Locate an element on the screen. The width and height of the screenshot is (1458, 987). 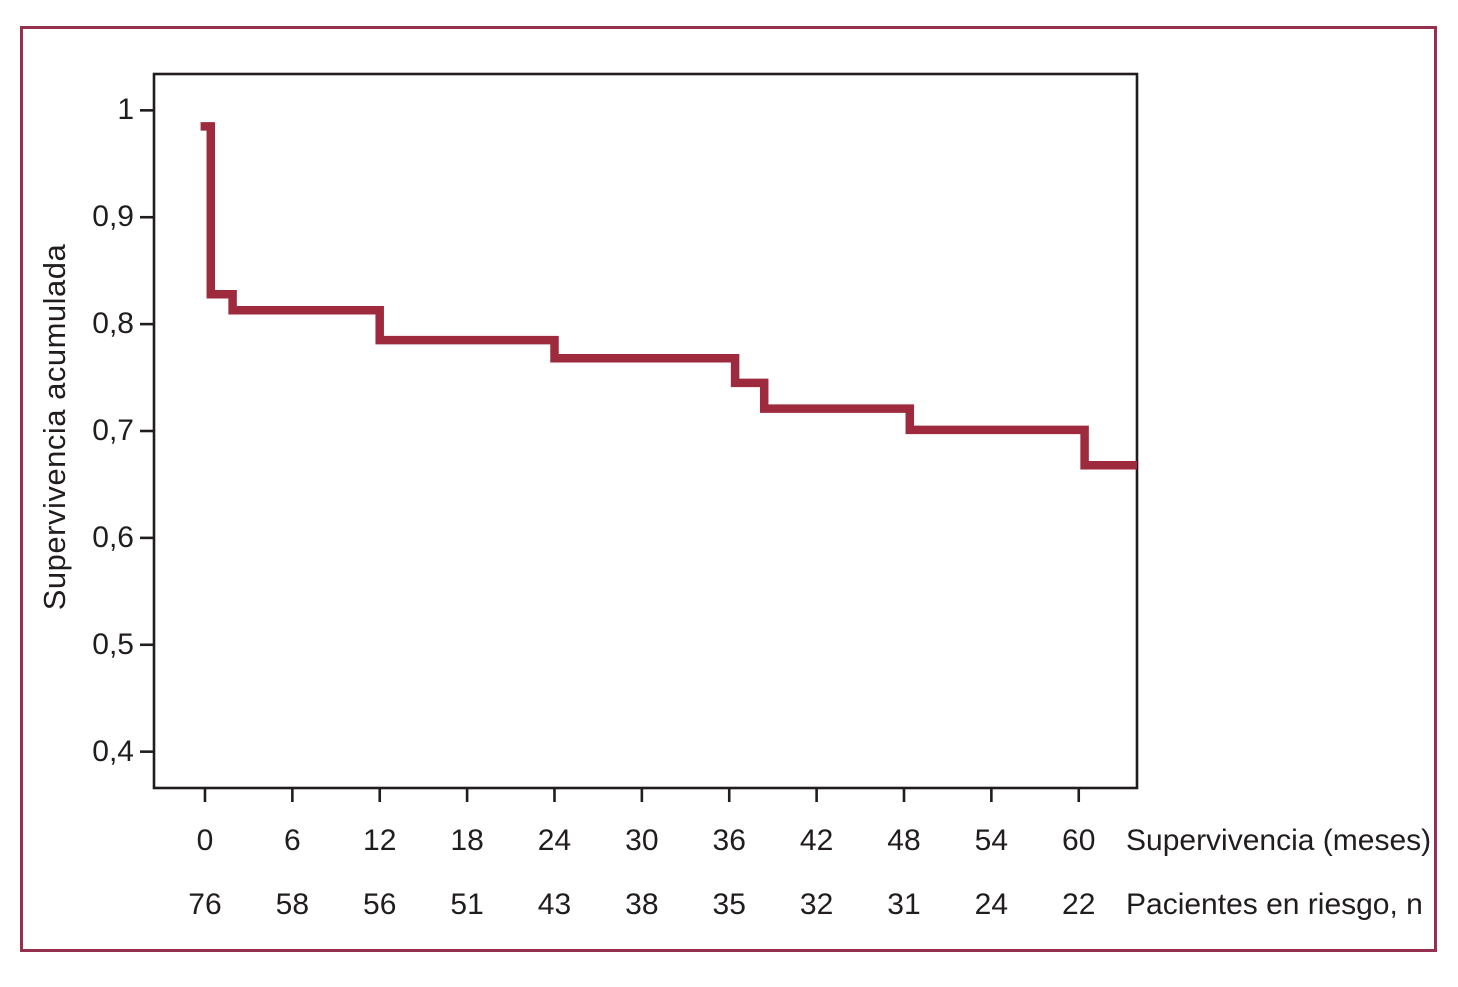
risk-count: 32 is located at coordinates (816, 904).